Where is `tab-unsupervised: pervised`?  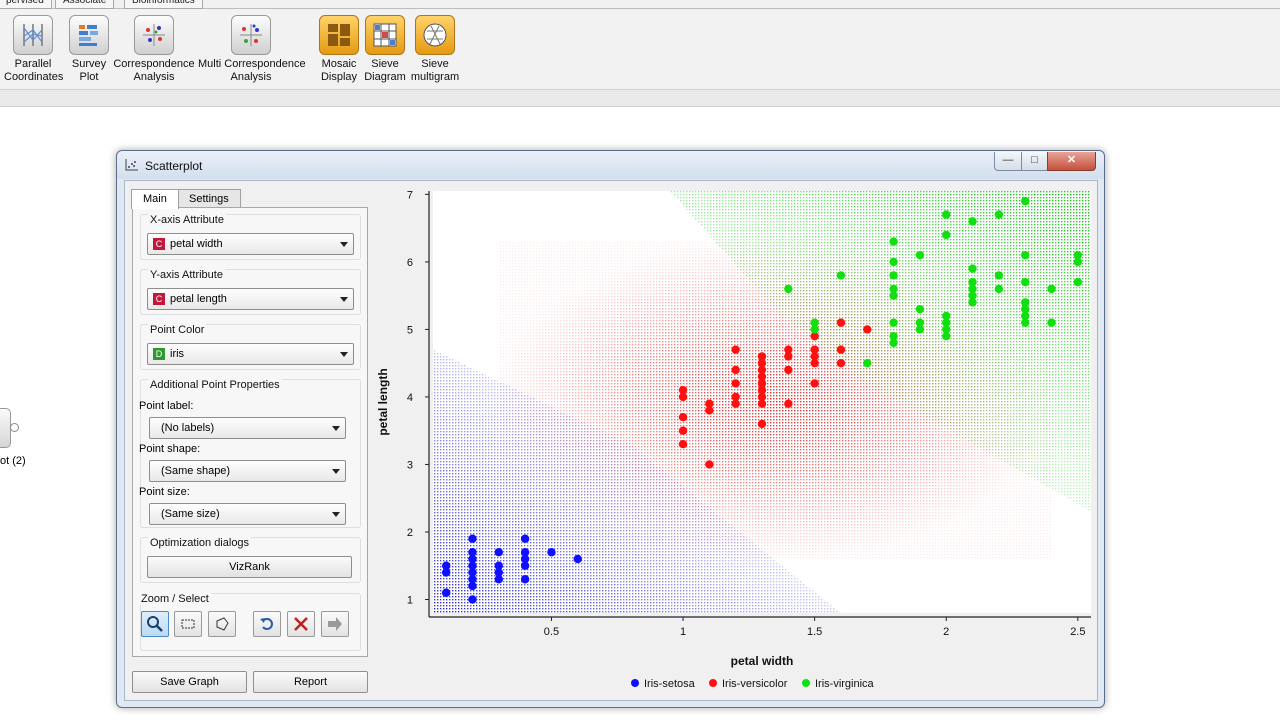
tab-unsupervised: pervised is located at coordinates (26, 4).